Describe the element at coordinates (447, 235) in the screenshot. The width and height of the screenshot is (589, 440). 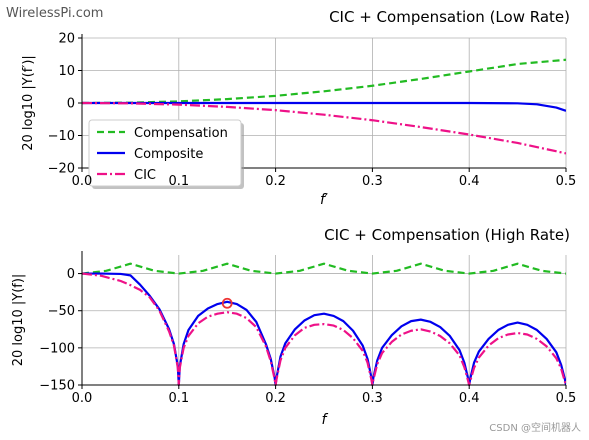
I see `chart-title-2: CIC + Compensation (High Rate)` at that location.